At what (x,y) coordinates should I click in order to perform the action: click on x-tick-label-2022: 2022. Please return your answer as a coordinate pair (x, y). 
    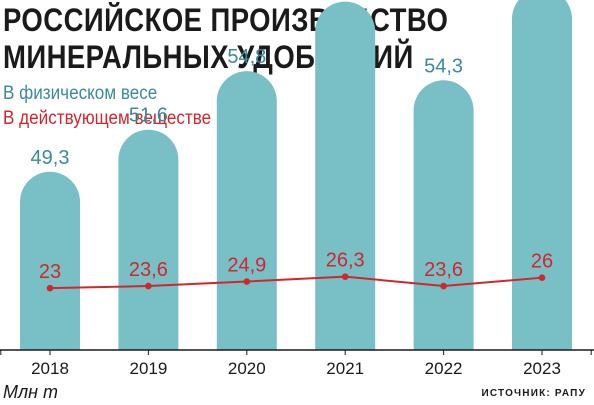
    Looking at the image, I should click on (444, 368).